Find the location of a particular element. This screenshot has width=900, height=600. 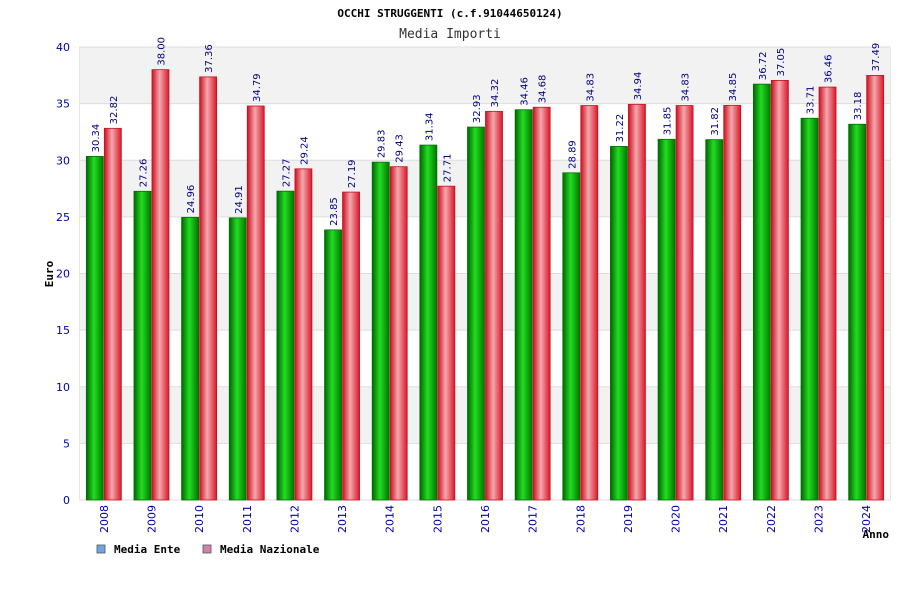

bar-media-ente-2020 is located at coordinates (666, 319).